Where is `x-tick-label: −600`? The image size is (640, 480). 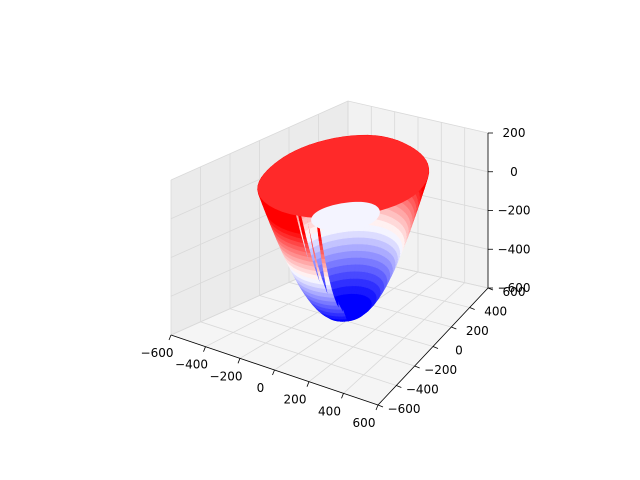
x-tick-label: −600 is located at coordinates (157, 353).